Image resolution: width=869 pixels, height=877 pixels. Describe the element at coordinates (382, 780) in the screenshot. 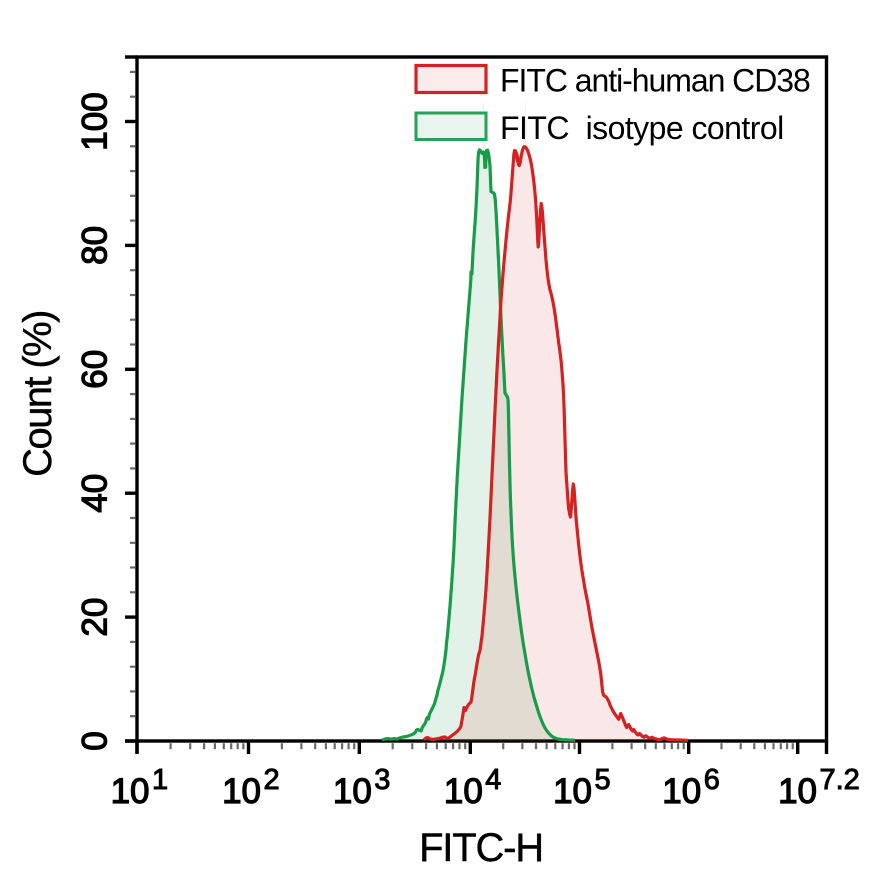

I see `svg-text: 3` at that location.